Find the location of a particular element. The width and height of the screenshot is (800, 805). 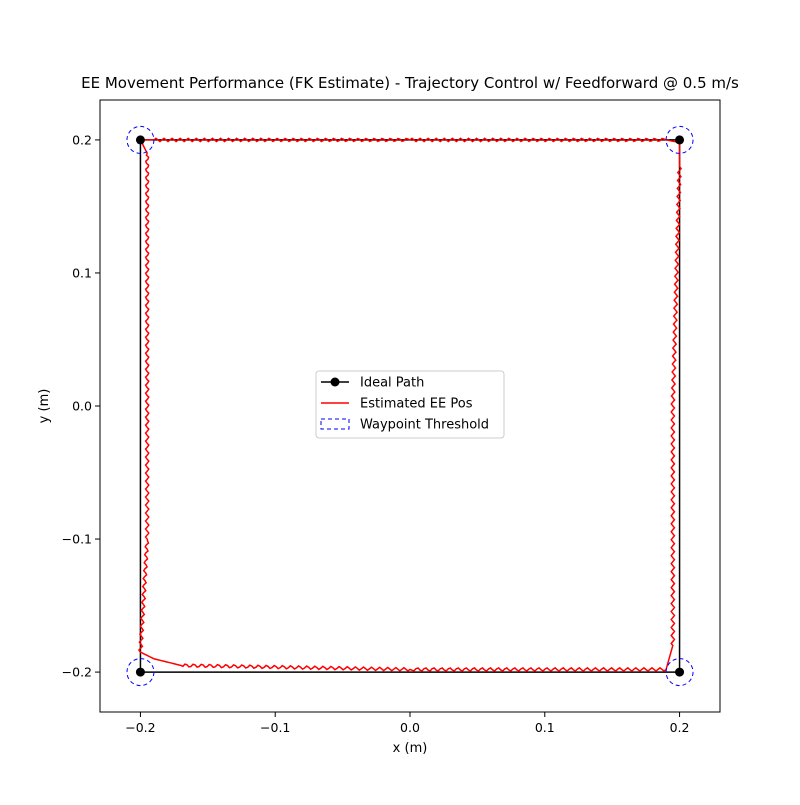

y-axis-ticks: −0.2 −0.1 0.0 0.1 0.2 is located at coordinates (81, 406).